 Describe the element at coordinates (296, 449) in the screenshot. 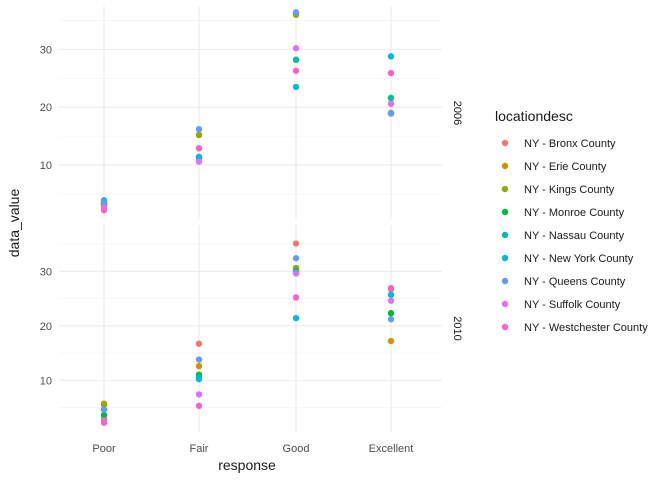

I see `x-tick-label: Good` at that location.